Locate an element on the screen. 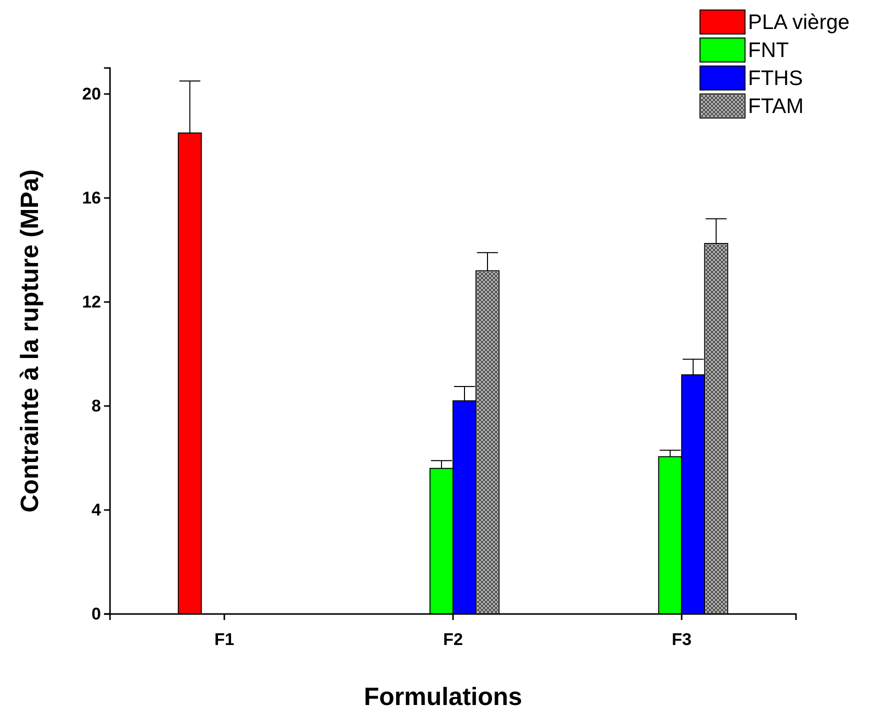 The height and width of the screenshot is (710, 879). y-tick-label: 8 is located at coordinates (96, 406).